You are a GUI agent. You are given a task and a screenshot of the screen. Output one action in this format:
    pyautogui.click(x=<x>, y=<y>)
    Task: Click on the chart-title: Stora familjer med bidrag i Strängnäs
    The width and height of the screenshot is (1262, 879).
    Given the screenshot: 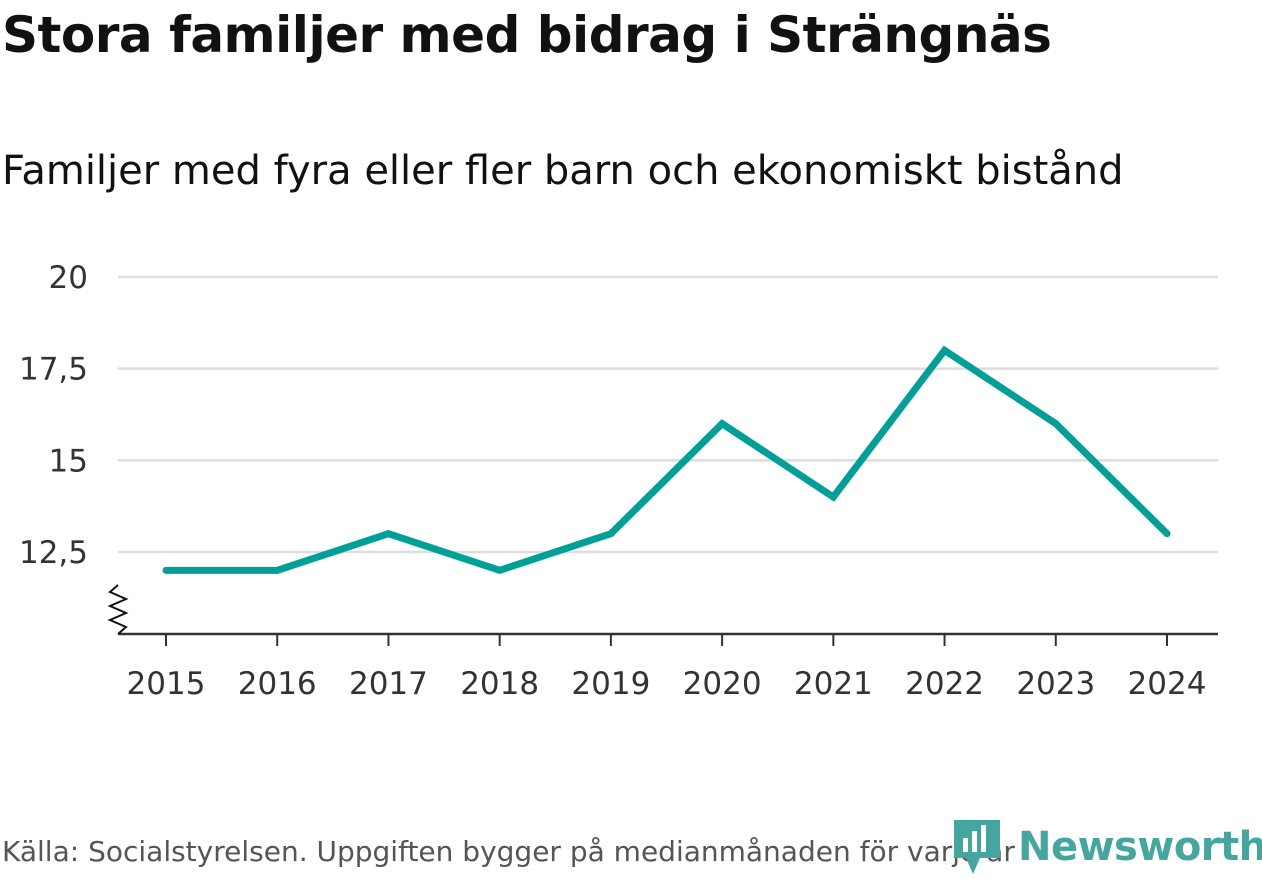 What is the action you would take?
    pyautogui.click(x=527, y=35)
    